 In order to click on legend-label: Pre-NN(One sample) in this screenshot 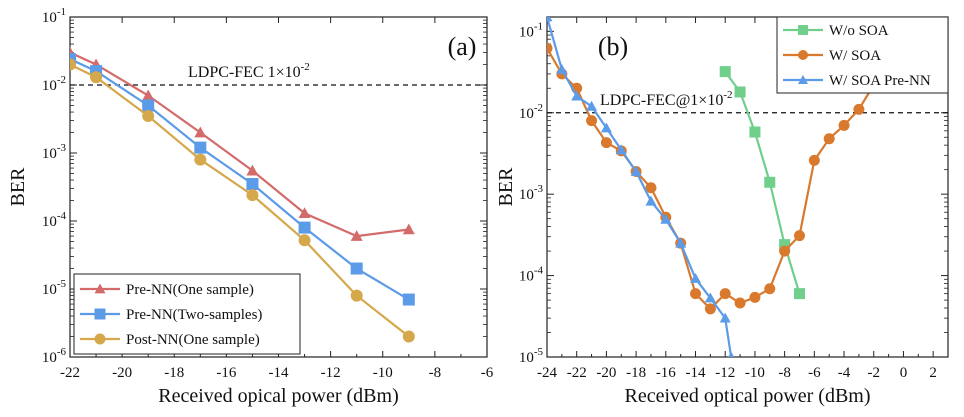, I will do `click(190, 290)`.